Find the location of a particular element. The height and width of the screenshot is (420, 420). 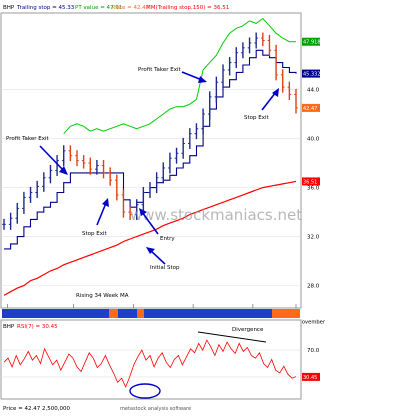

rsi-series is located at coordinates (150, 363).